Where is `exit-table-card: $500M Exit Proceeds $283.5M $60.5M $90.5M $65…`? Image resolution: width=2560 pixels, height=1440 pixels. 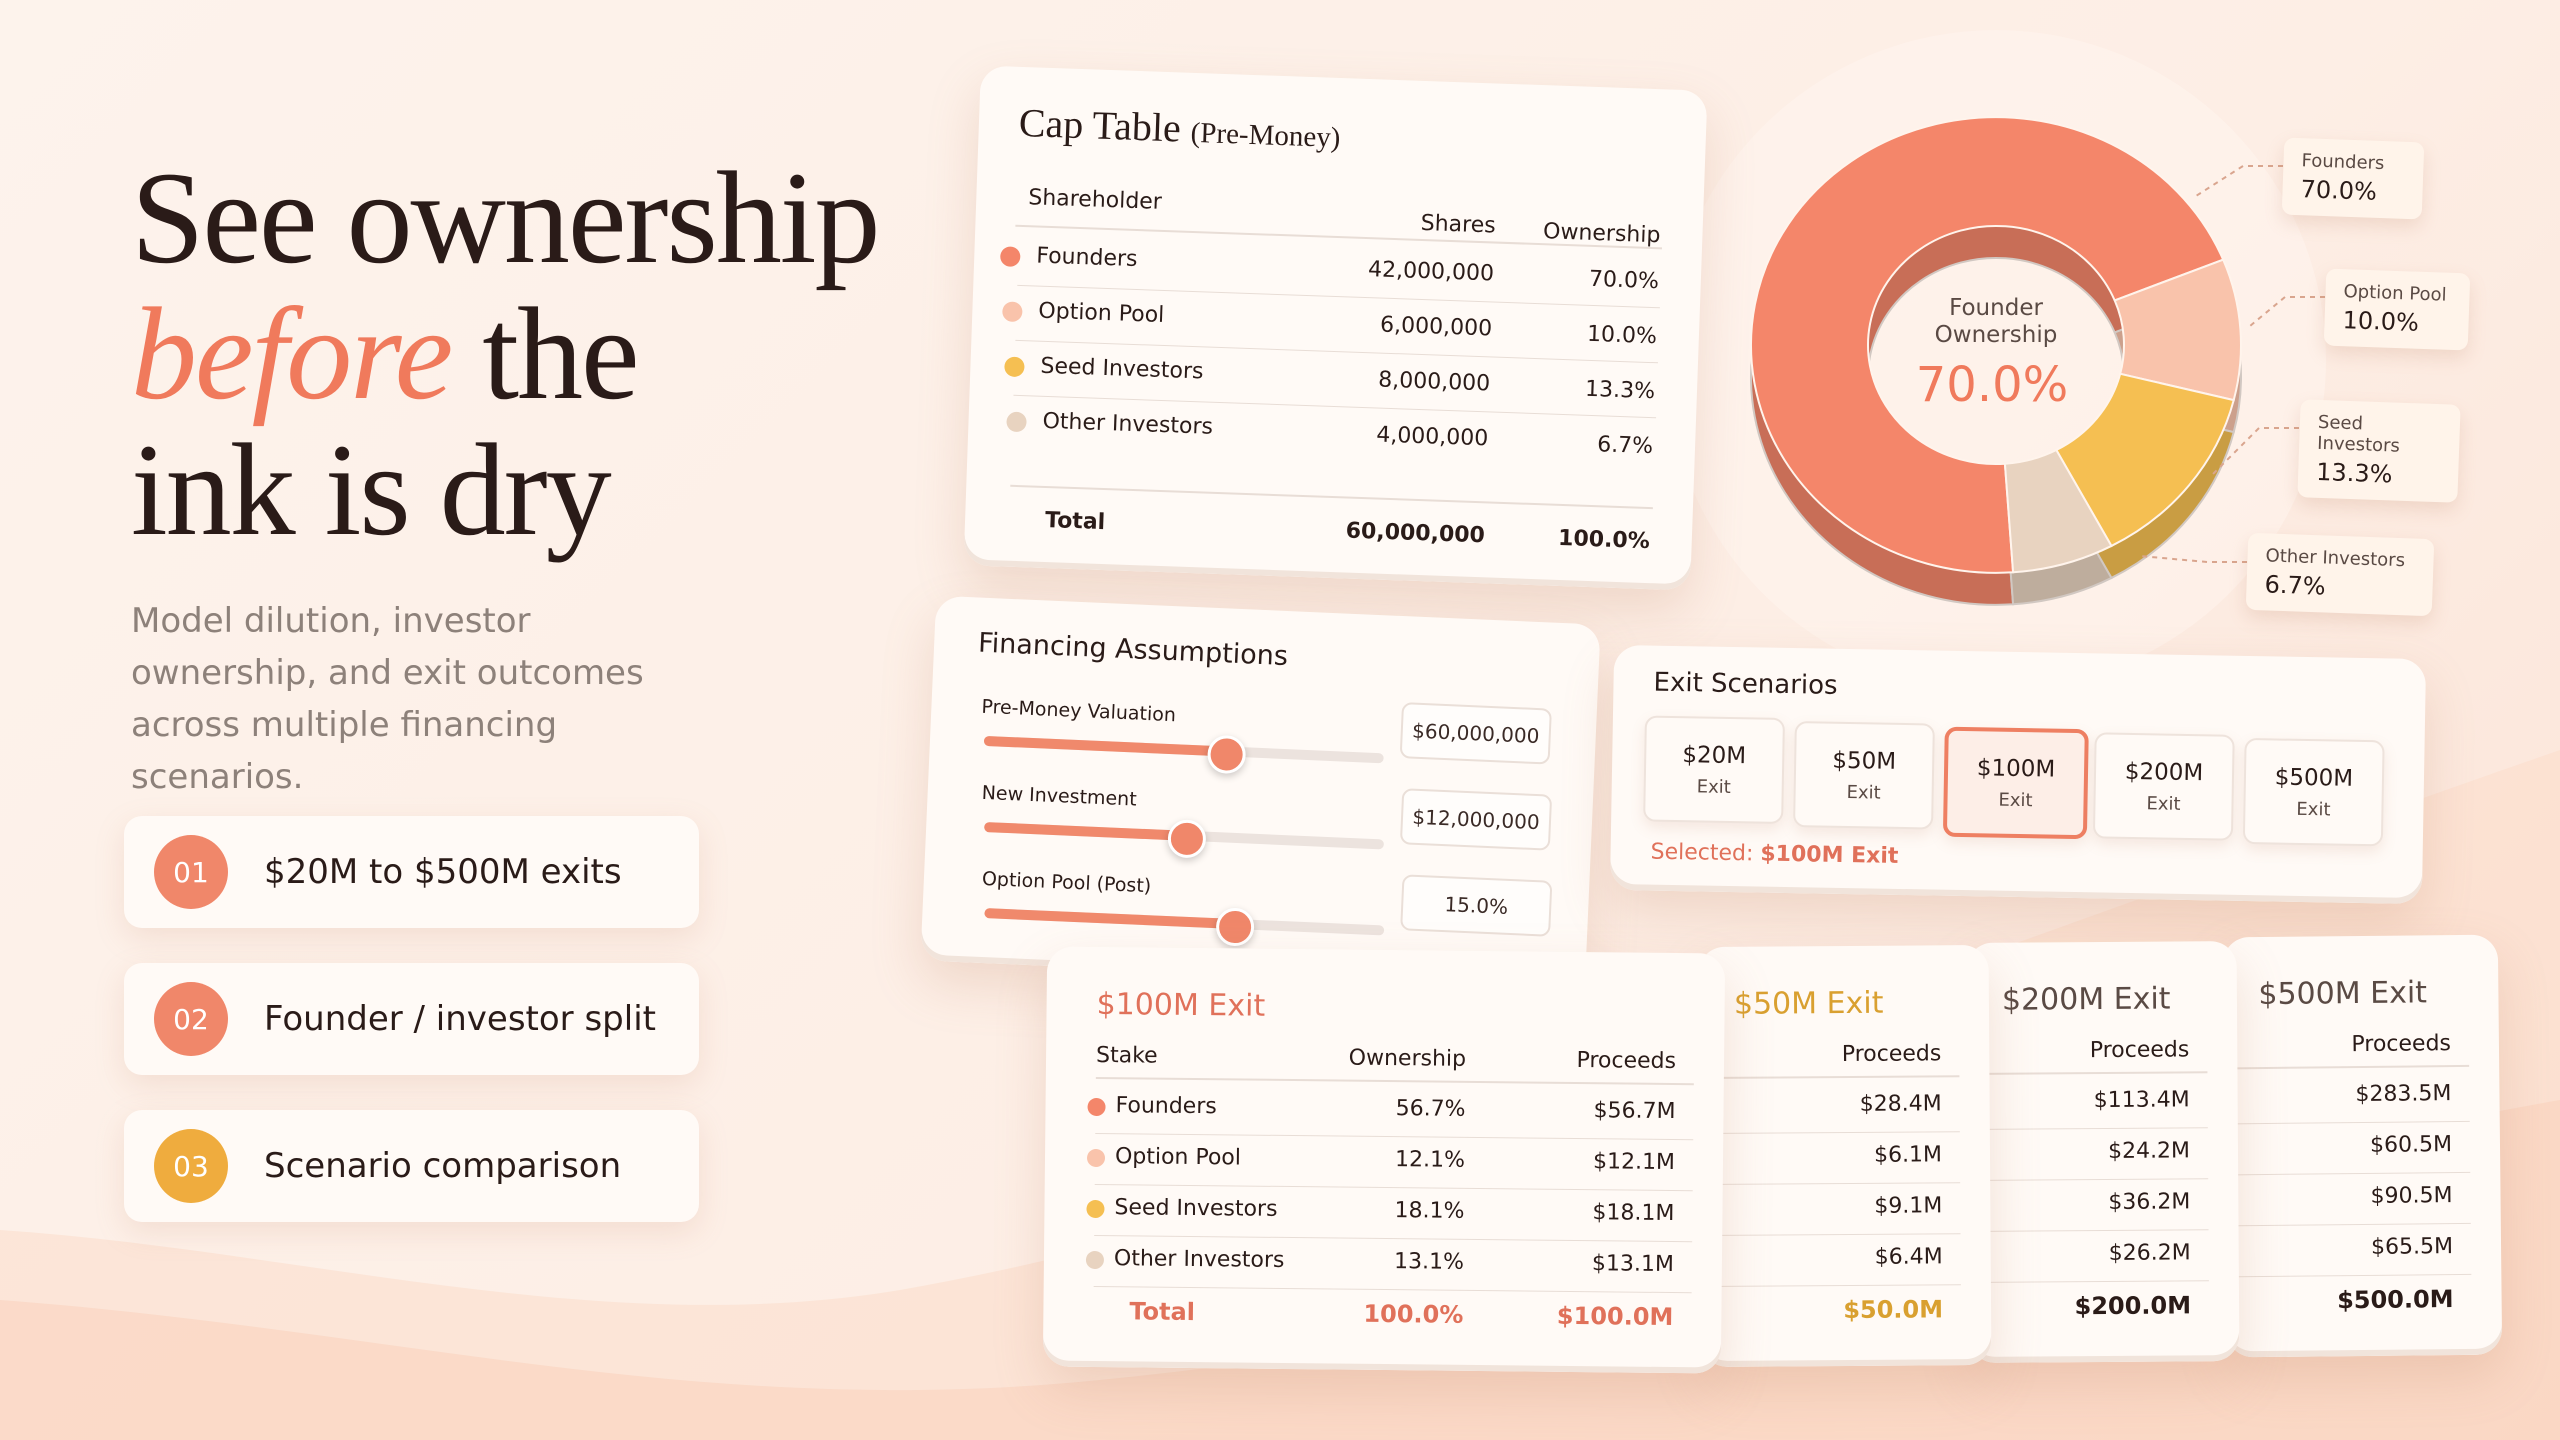
exit-table-card: $500M Exit Proceeds $283.5M $60.5M $90.5M $65… is located at coordinates (2362, 1146).